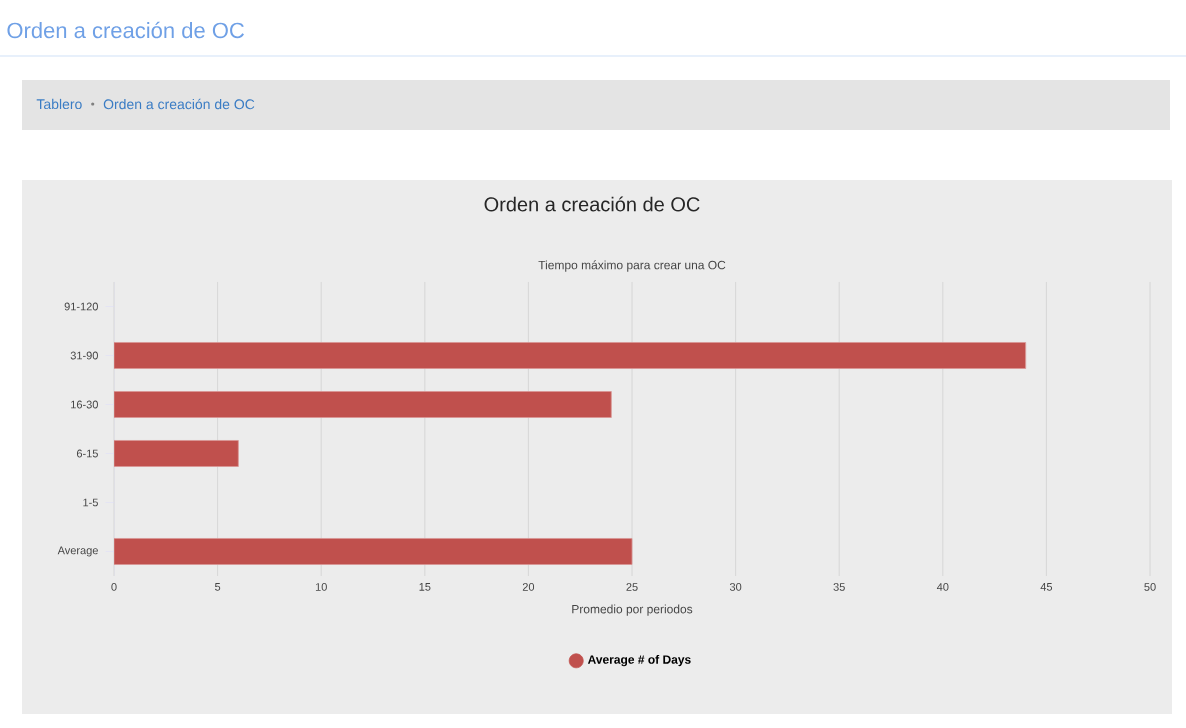  I want to click on chart-title: Orden a creación de OC, so click(592, 204).